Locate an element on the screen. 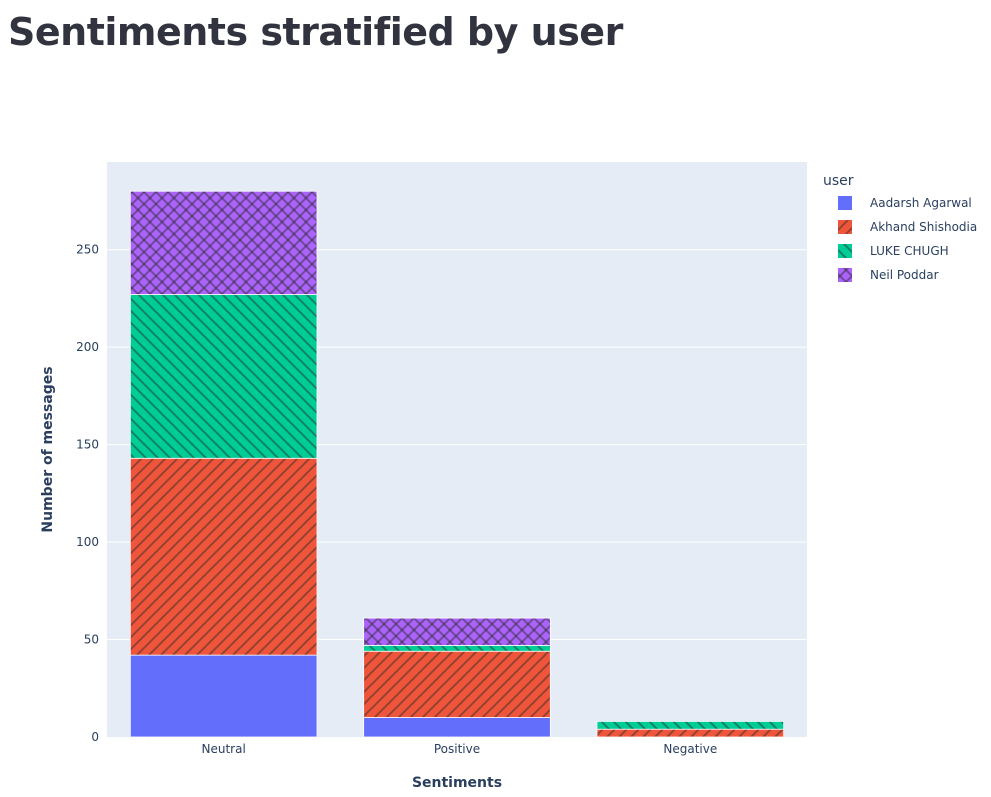 This screenshot has height=797, width=991. y-axis-title: Number of messages is located at coordinates (48, 449).